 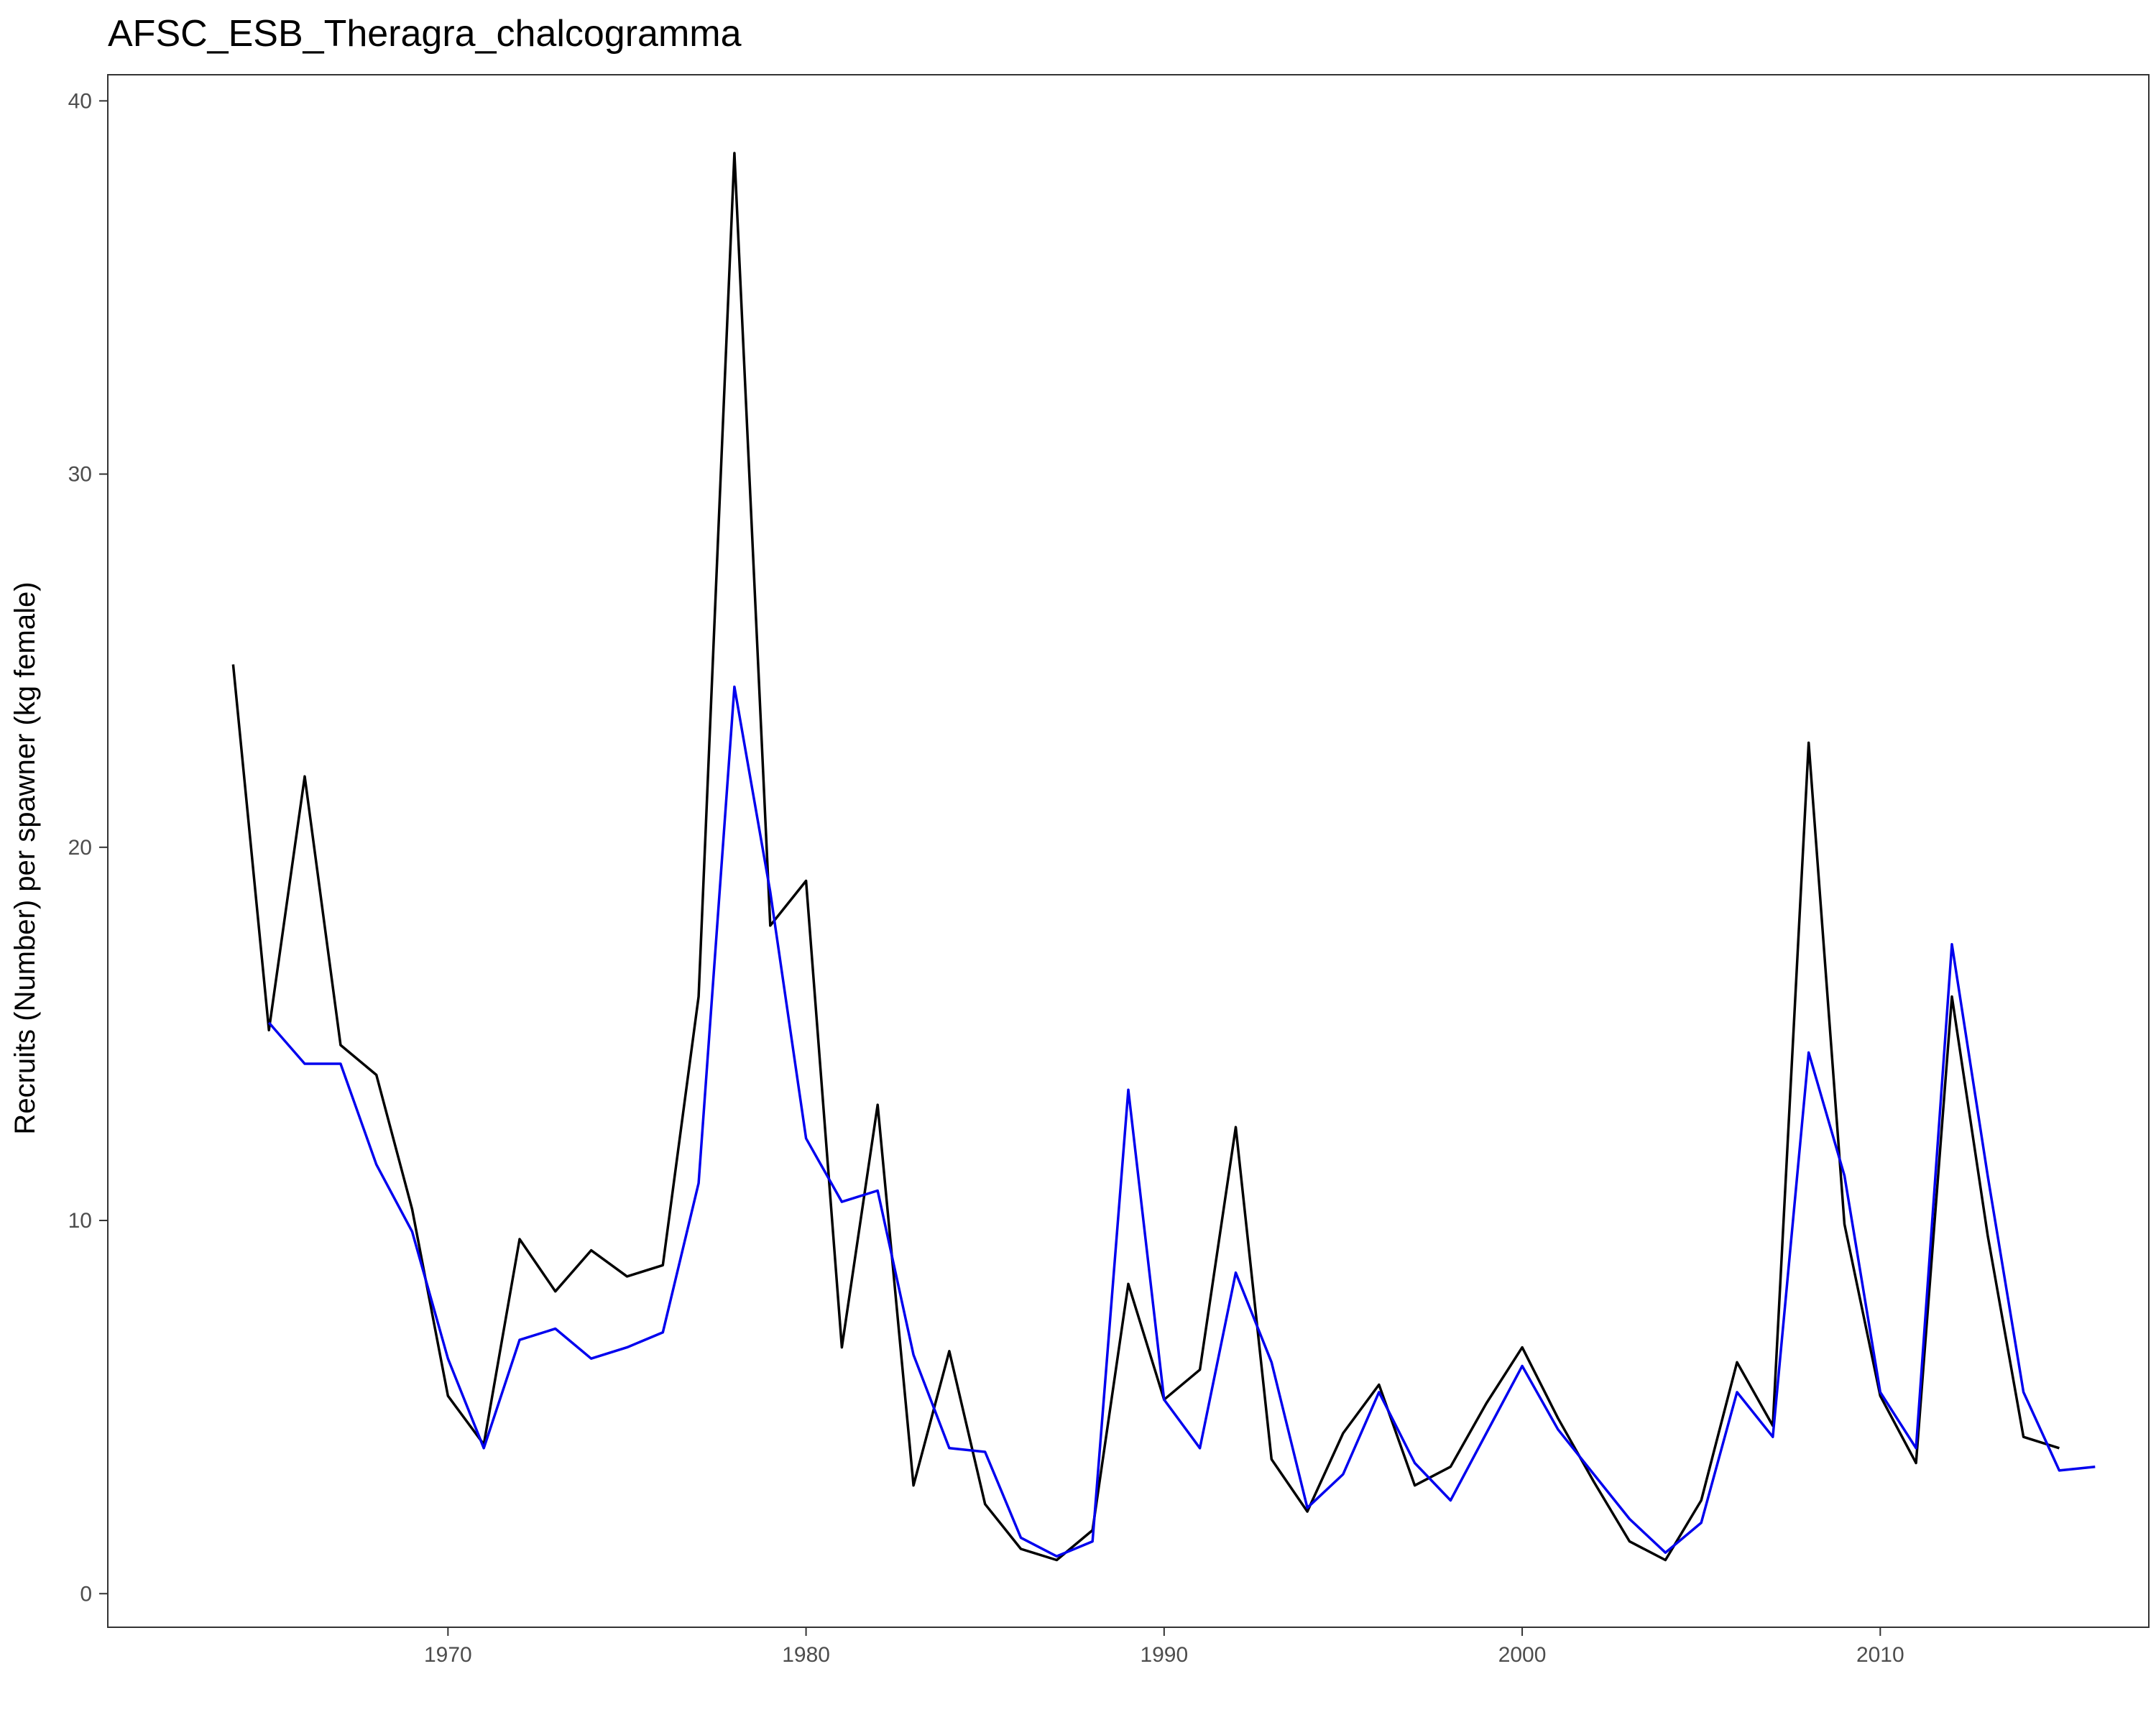 What do you see at coordinates (806, 1655) in the screenshot?
I see `x-tick-label: 1980` at bounding box center [806, 1655].